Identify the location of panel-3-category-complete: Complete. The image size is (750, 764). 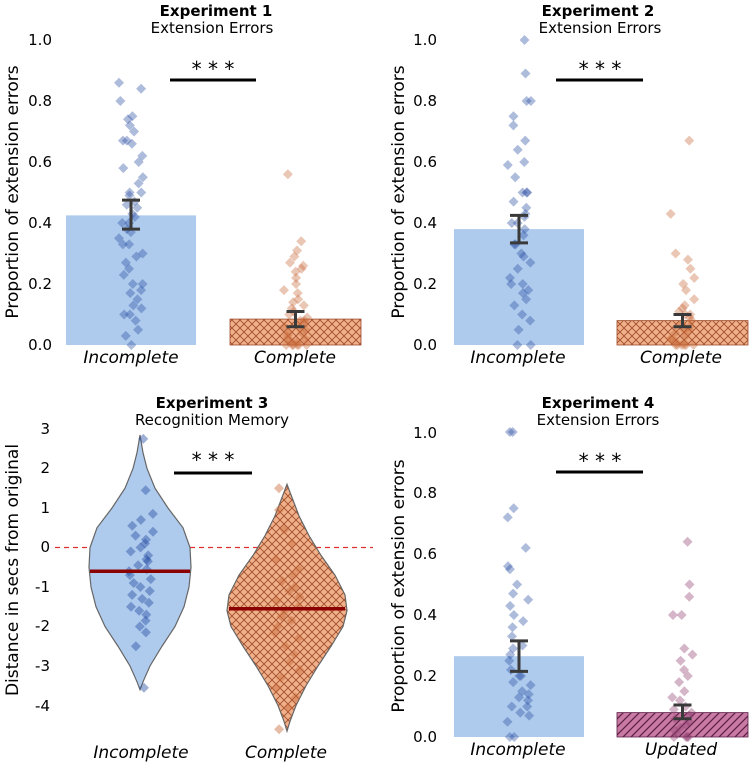
(286, 753).